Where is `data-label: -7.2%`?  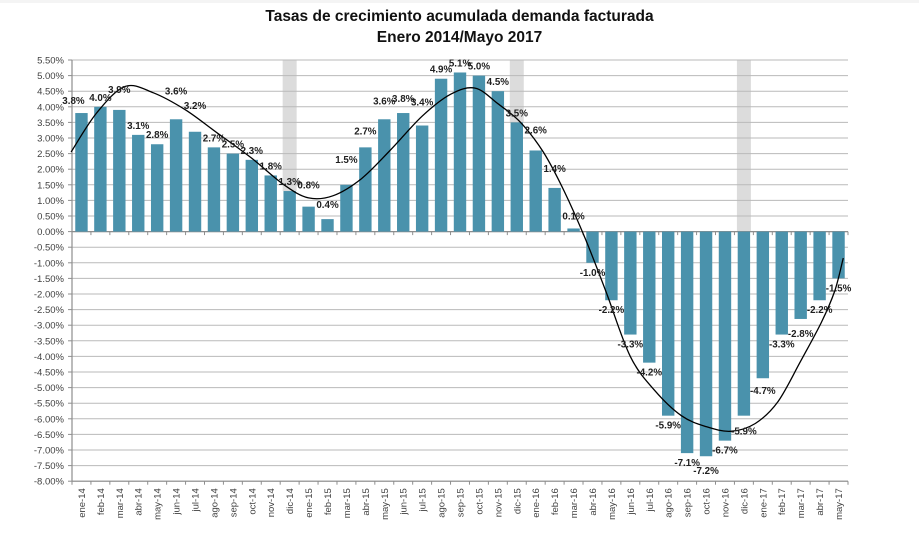 data-label: -7.2% is located at coordinates (706, 471).